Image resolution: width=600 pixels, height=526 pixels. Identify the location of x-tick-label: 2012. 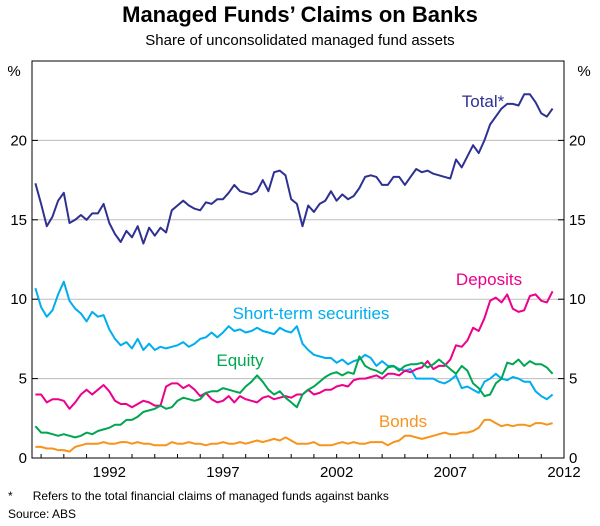
(563, 472).